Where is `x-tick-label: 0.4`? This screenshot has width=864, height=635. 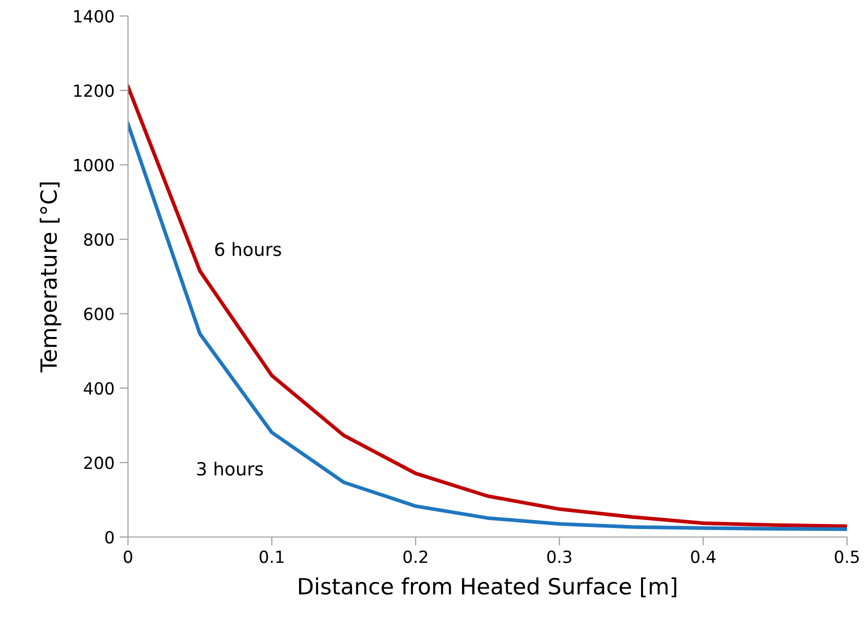
x-tick-label: 0.4 is located at coordinates (703, 557).